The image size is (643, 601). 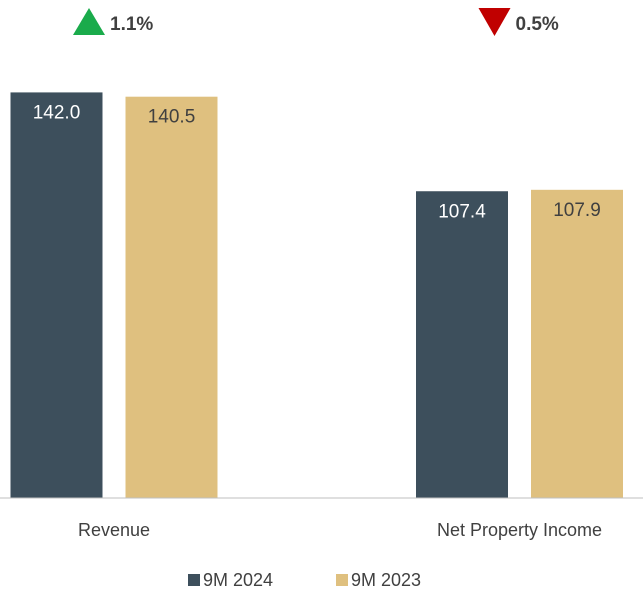 I want to click on value-label: 107.4, so click(x=462, y=211).